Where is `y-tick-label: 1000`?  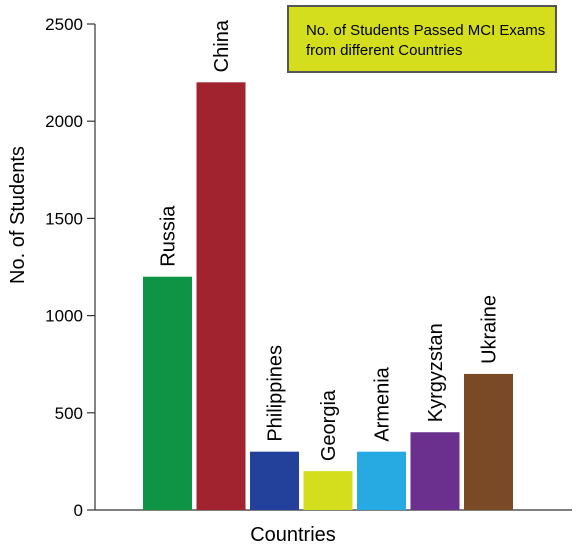 y-tick-label: 1000 is located at coordinates (64, 316).